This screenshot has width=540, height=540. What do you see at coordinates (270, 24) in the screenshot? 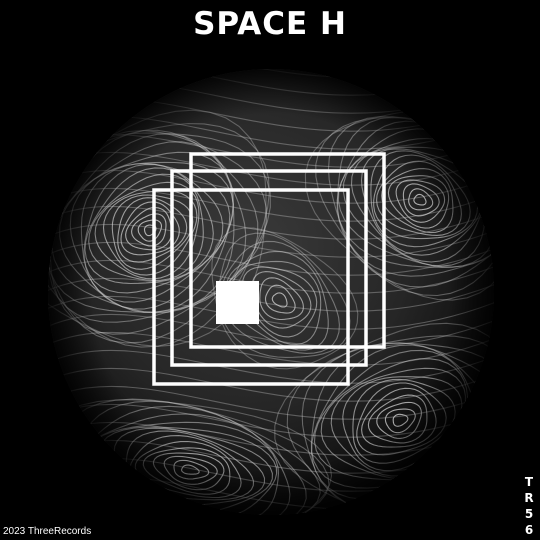
I see `album-title: SPACE H` at bounding box center [270, 24].